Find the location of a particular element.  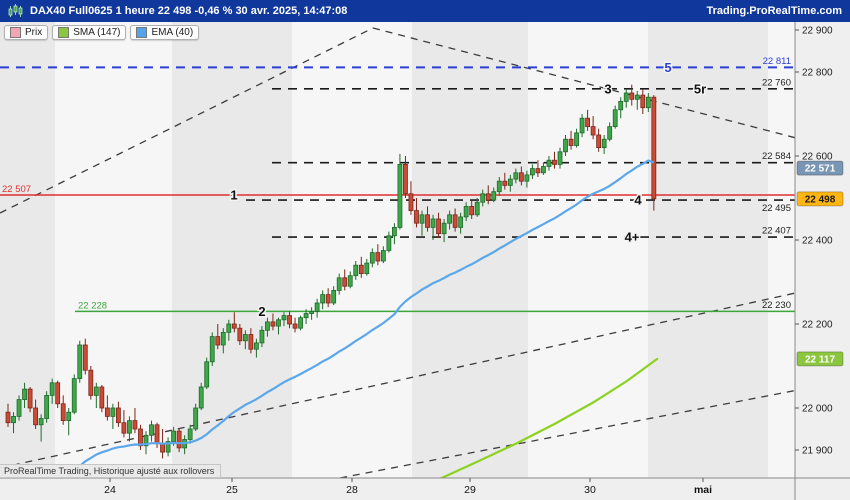

sma-series-swatch is located at coordinates (64, 32).